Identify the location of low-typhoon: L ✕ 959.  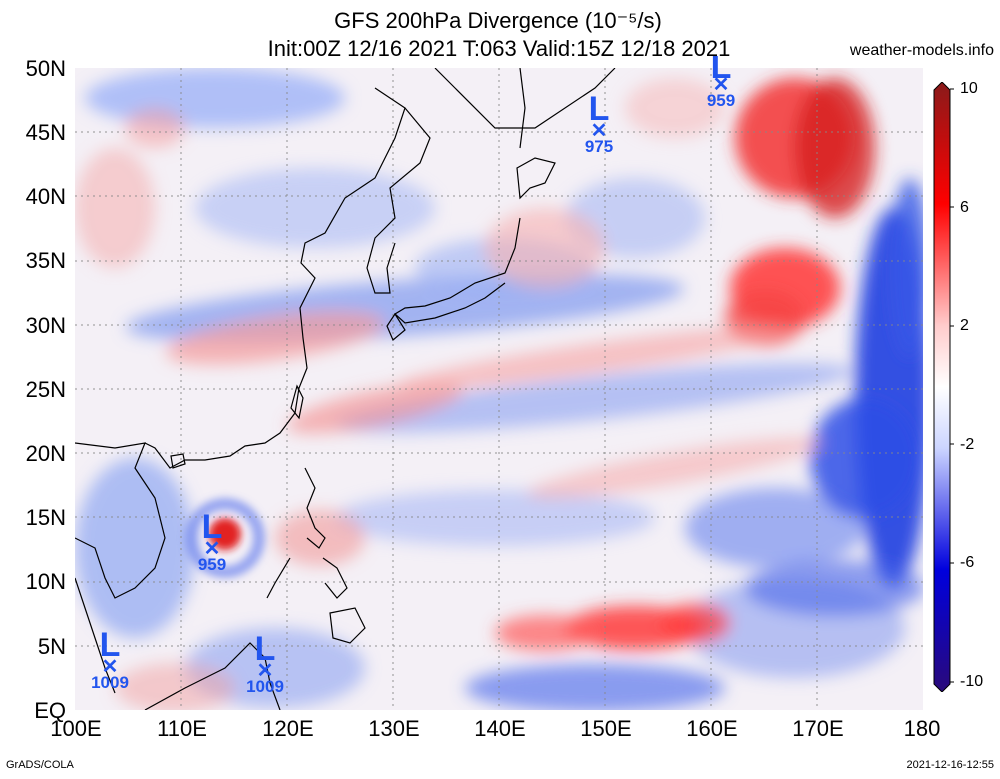
(212, 541).